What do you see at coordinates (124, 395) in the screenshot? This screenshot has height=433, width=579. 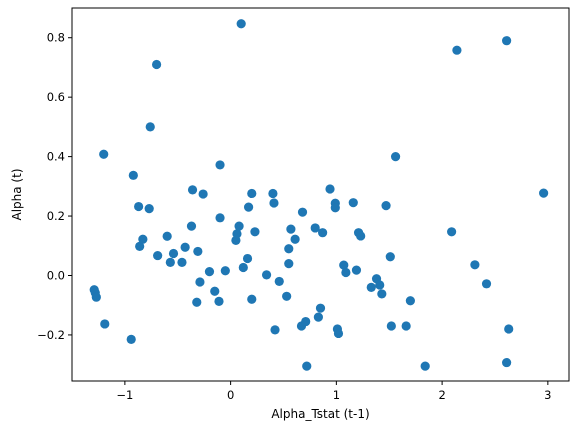 I see `x-tick-label: −1` at bounding box center [124, 395].